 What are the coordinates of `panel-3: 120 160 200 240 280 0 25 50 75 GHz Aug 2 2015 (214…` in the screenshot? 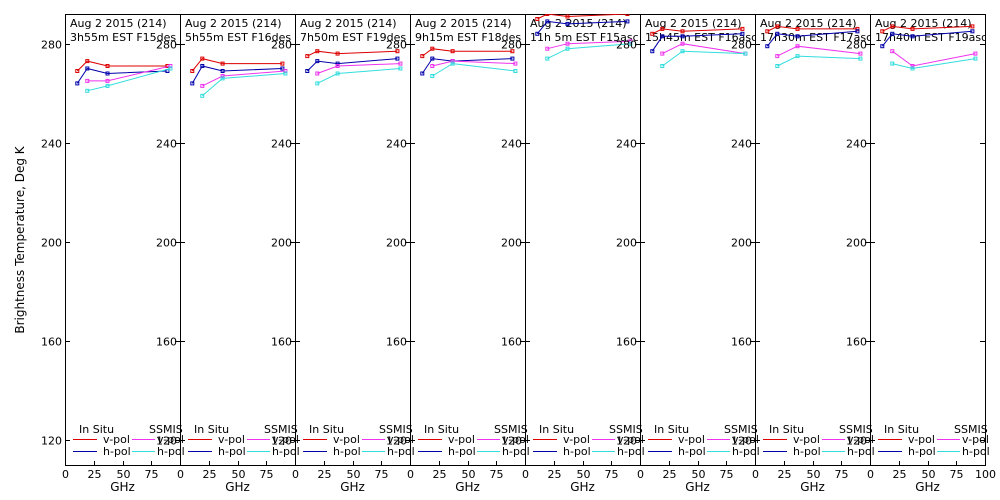 It's located at (343, 254).